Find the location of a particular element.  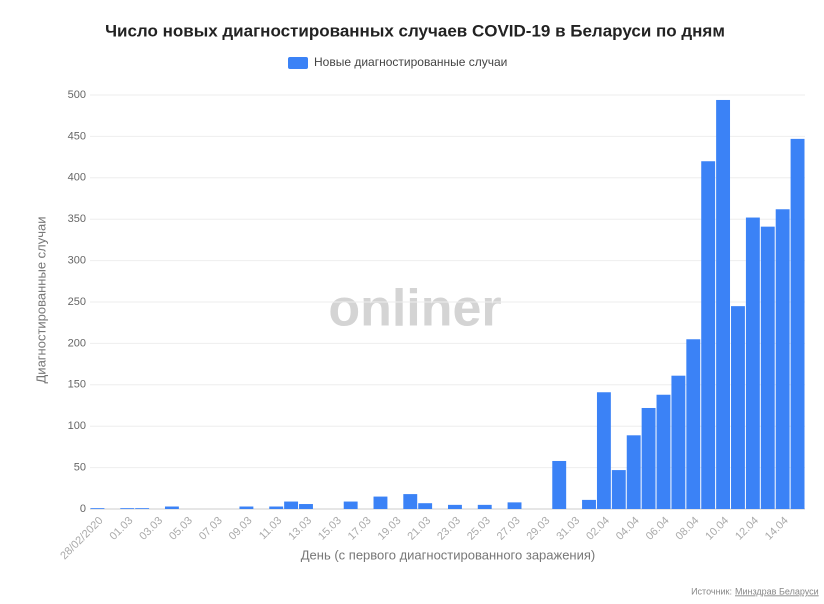

y-tick-label: 400 is located at coordinates (77, 178).